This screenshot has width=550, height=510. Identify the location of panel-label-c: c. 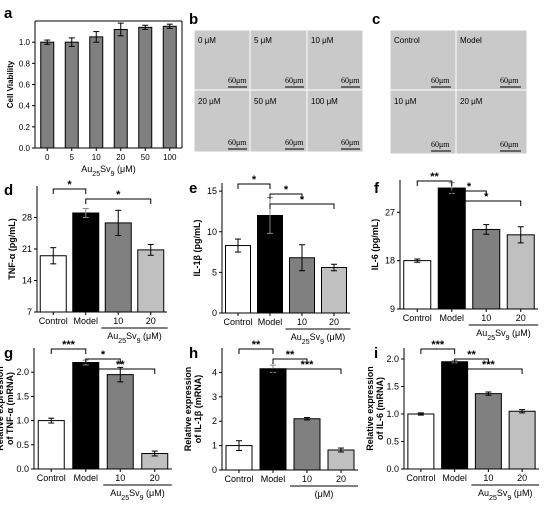
(376, 19).